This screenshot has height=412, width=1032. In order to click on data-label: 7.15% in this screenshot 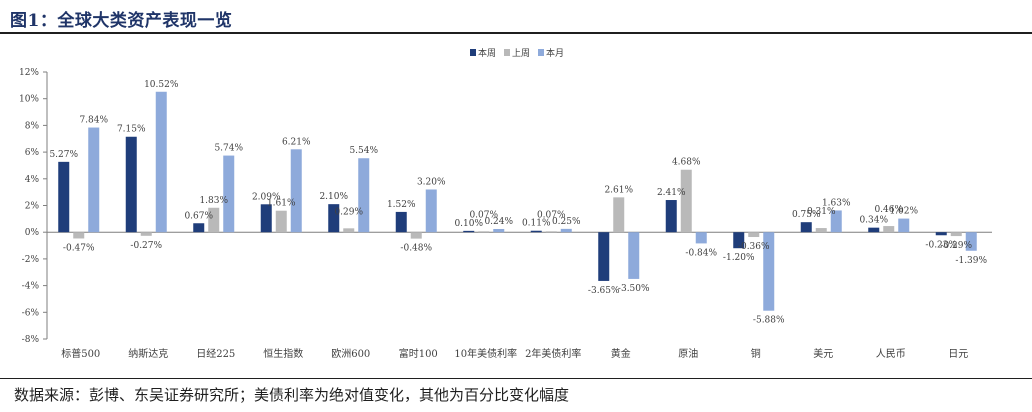, I will do `click(131, 130)`.